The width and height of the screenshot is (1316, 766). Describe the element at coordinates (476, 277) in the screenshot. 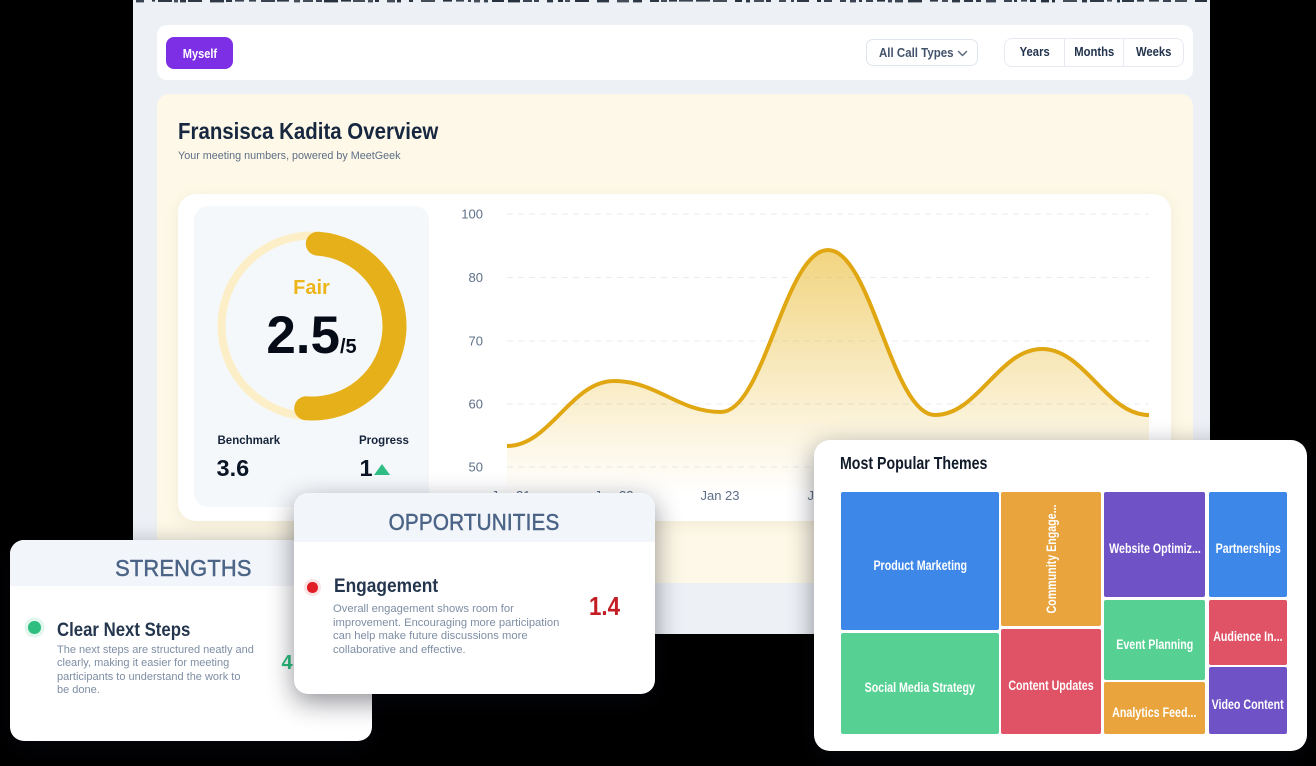

I see `svg-text: 80` at that location.